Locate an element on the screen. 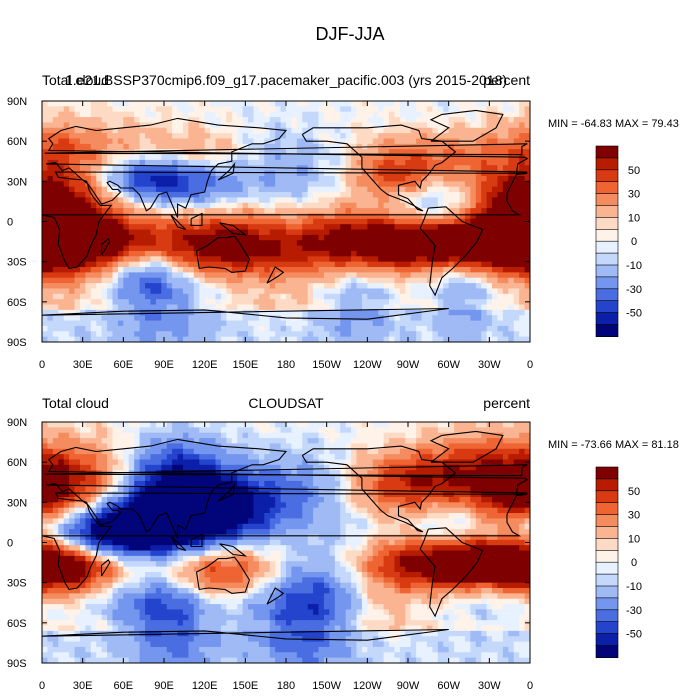 The image size is (700, 700). panel-obs-units: percent is located at coordinates (506, 403).